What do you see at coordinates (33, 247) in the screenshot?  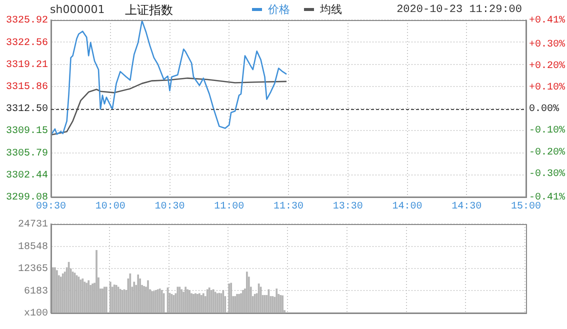 I see `y-tick-label: 18548` at bounding box center [33, 247].